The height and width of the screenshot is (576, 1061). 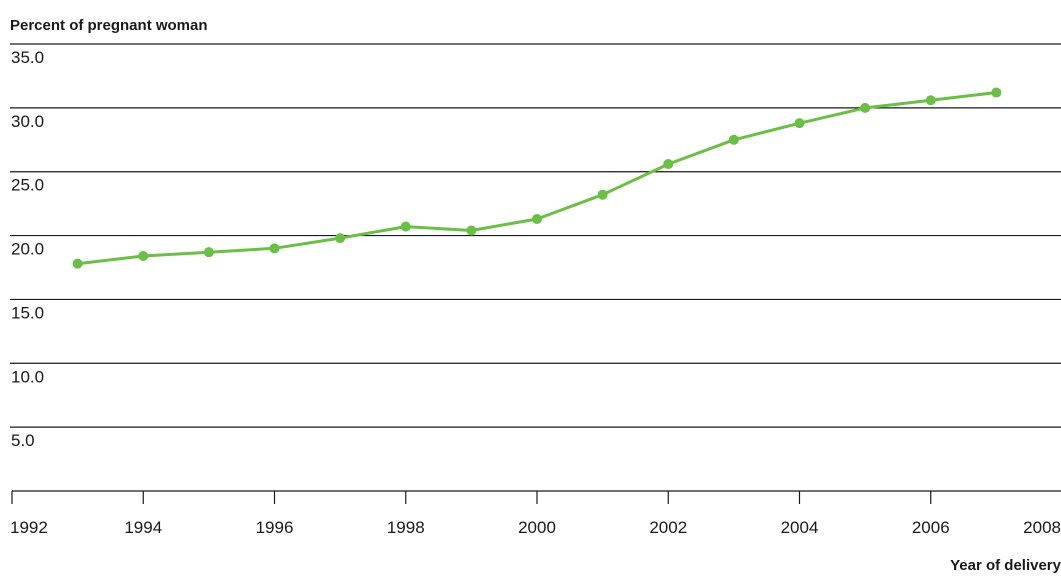 I want to click on x-tick-label: 1996, so click(x=275, y=527).